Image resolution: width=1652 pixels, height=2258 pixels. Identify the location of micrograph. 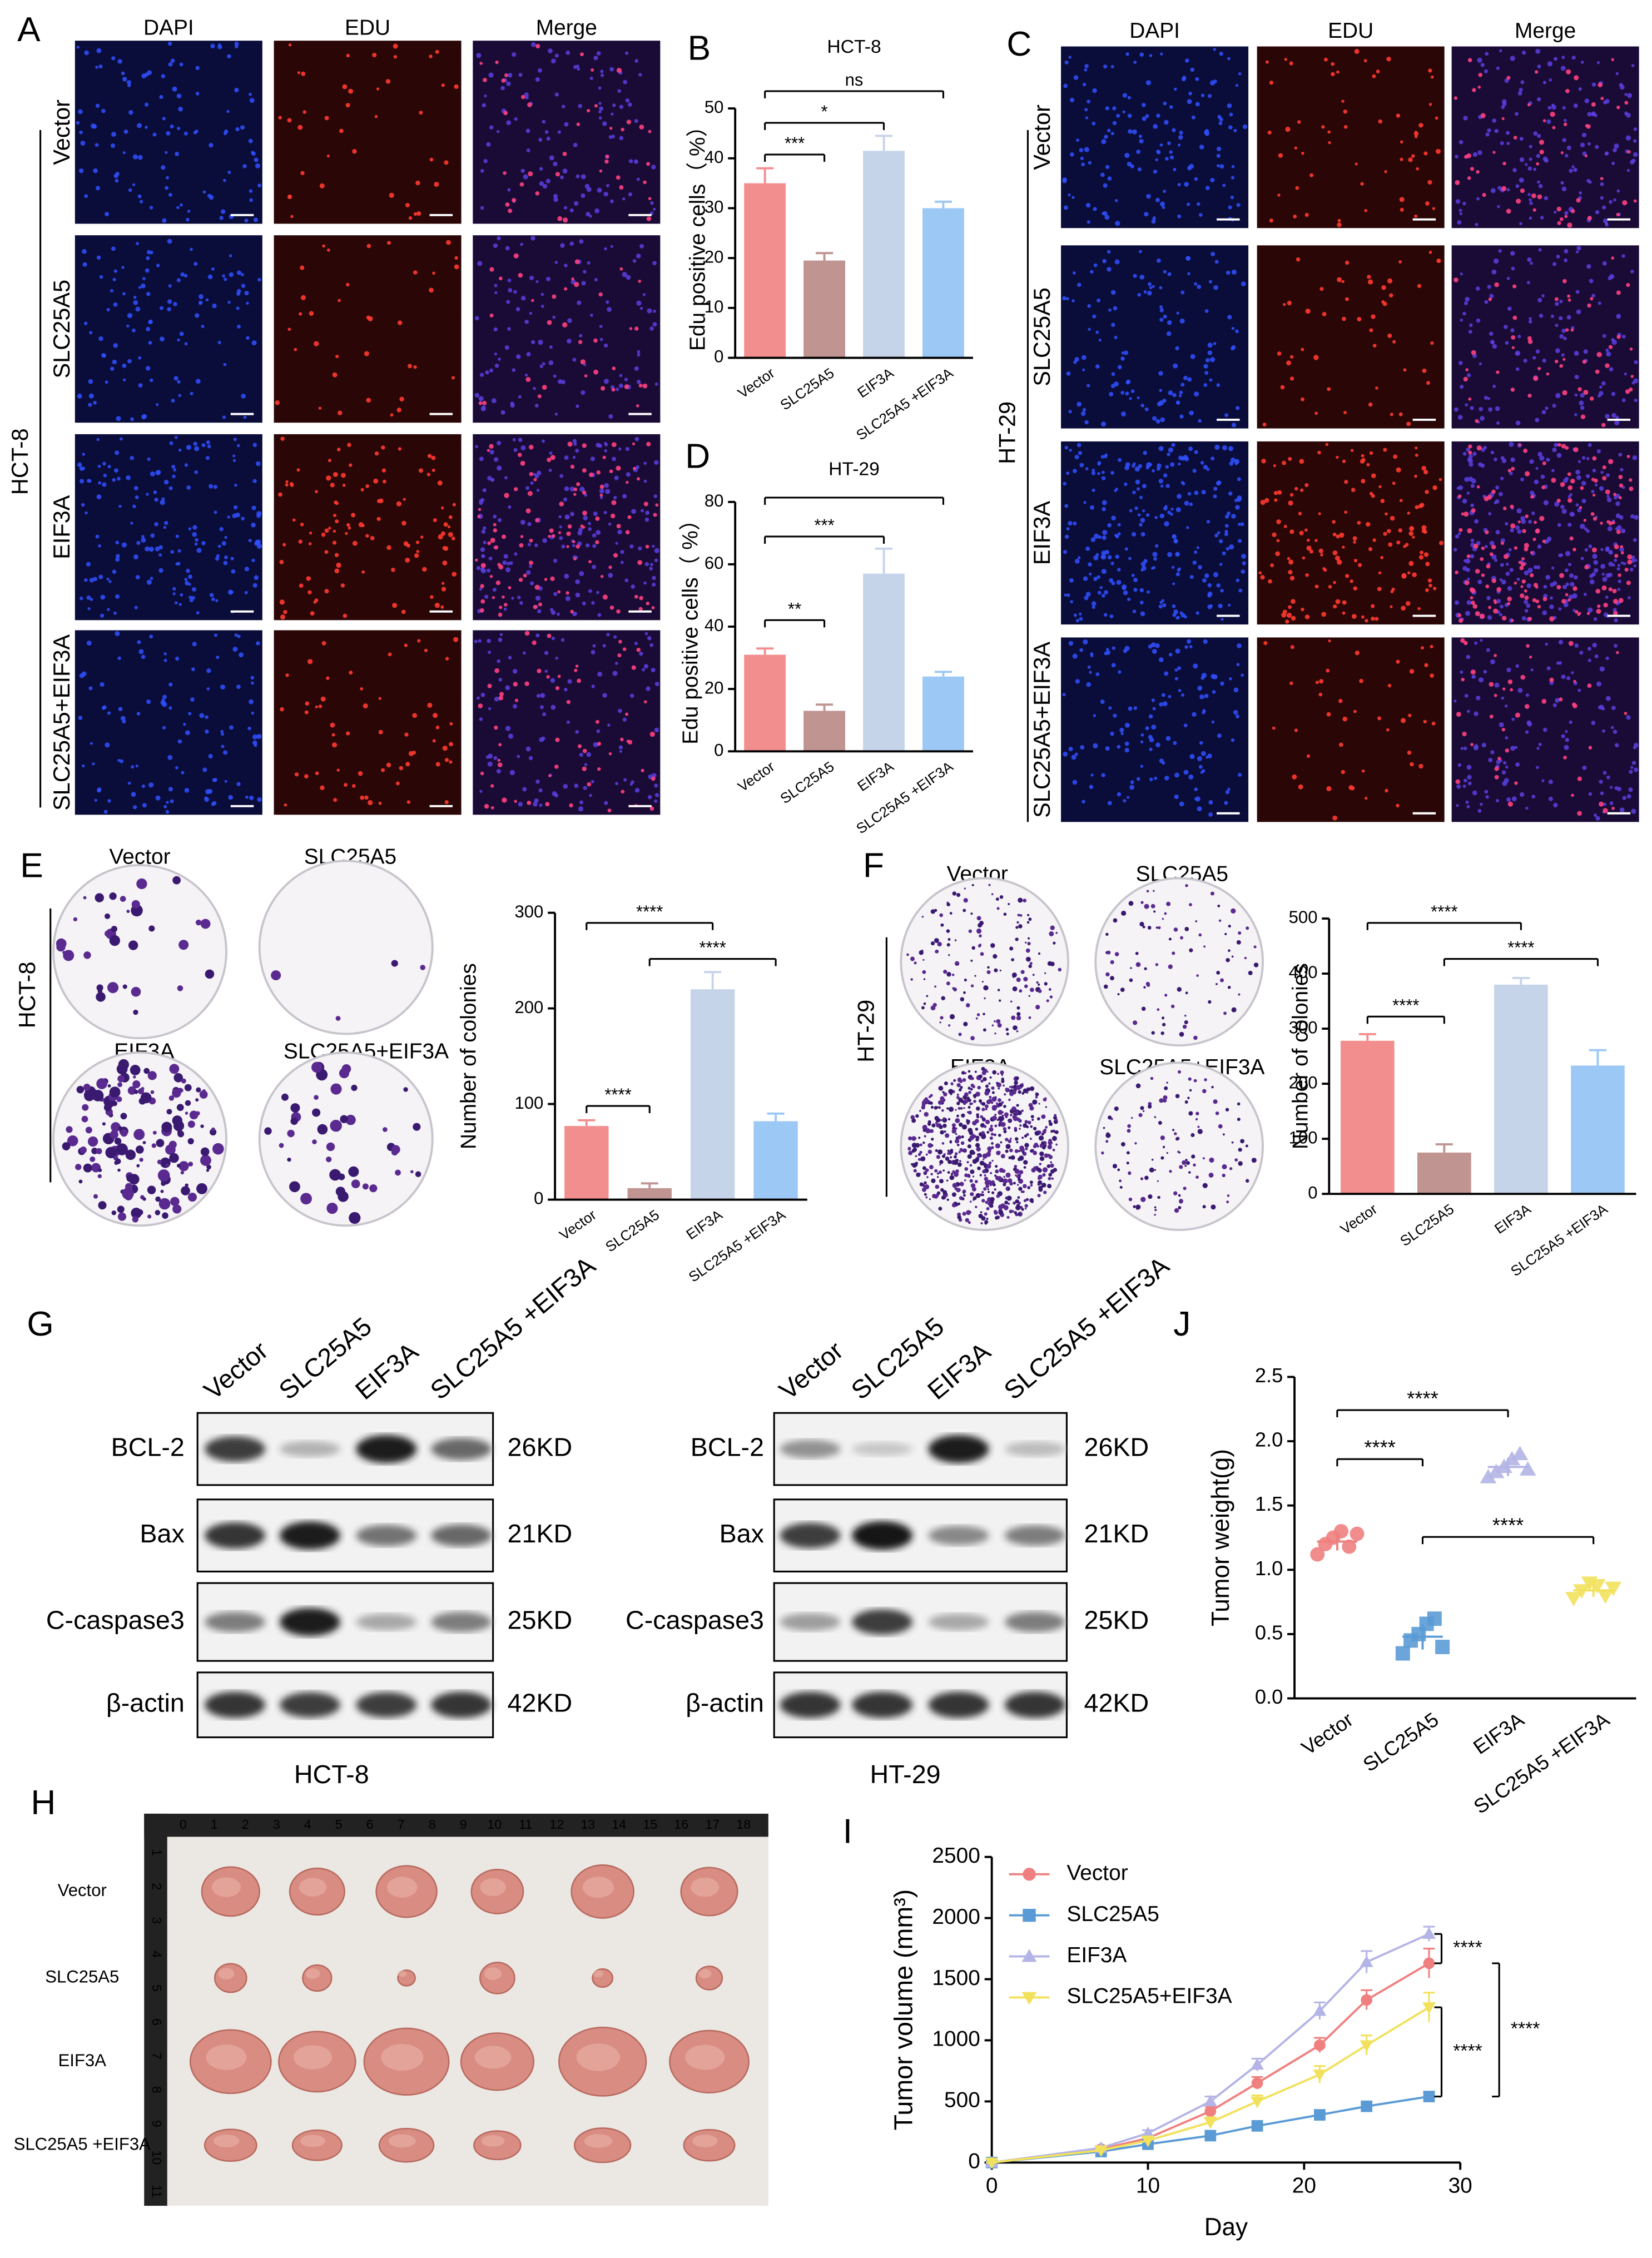
(168, 722).